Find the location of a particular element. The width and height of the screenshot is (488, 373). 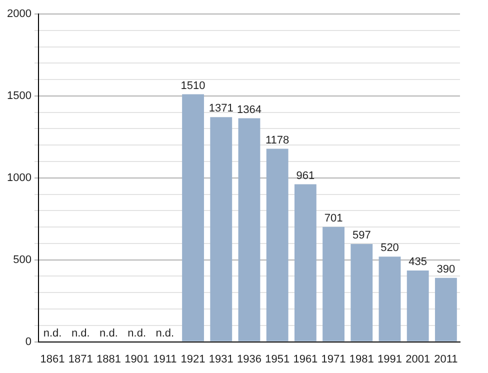

x-tick-label: 1981 is located at coordinates (361, 359).